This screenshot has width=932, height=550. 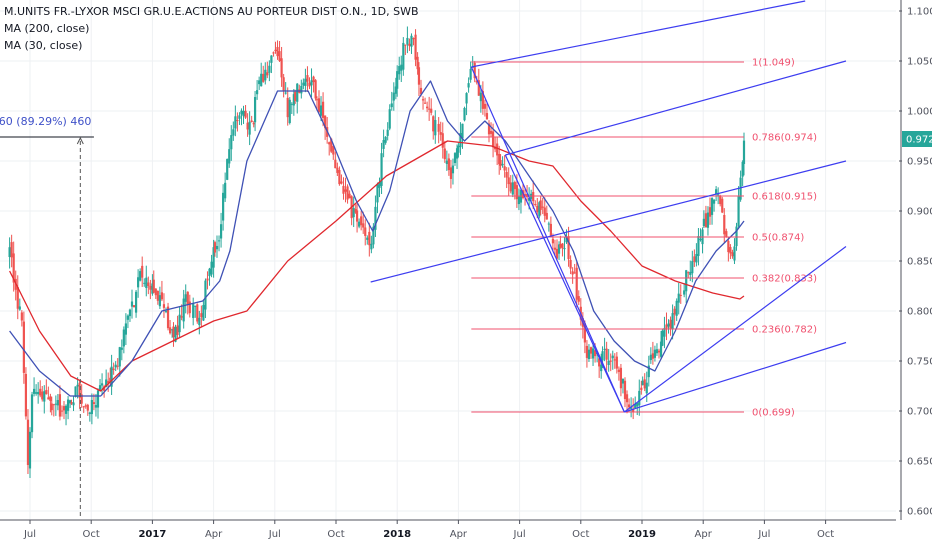 I want to click on fib-level-label: 0.382(0.833), so click(x=784, y=279).